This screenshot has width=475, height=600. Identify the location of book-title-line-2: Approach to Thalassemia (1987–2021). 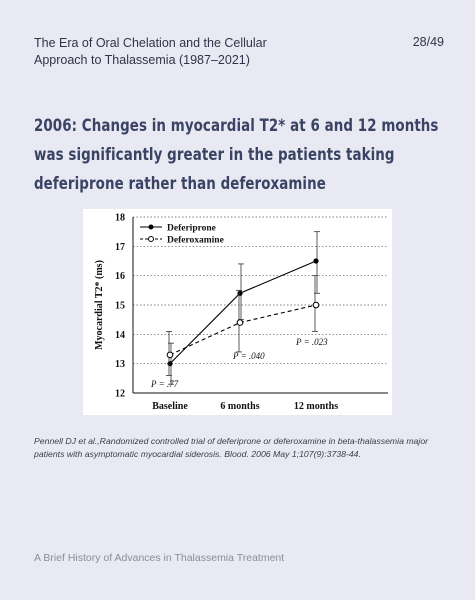
(142, 60).